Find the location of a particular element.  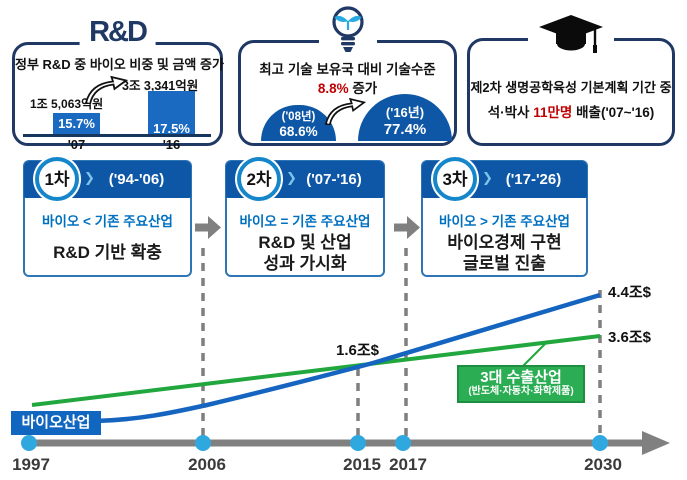

axis-dot-2006 is located at coordinates (203, 443).